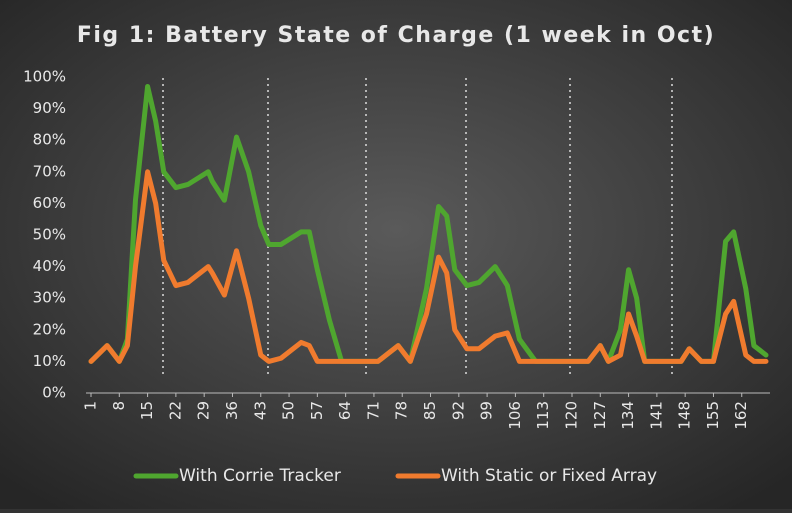  What do you see at coordinates (549, 476) in the screenshot?
I see `legend-label: With Static or Fixed Array` at bounding box center [549, 476].